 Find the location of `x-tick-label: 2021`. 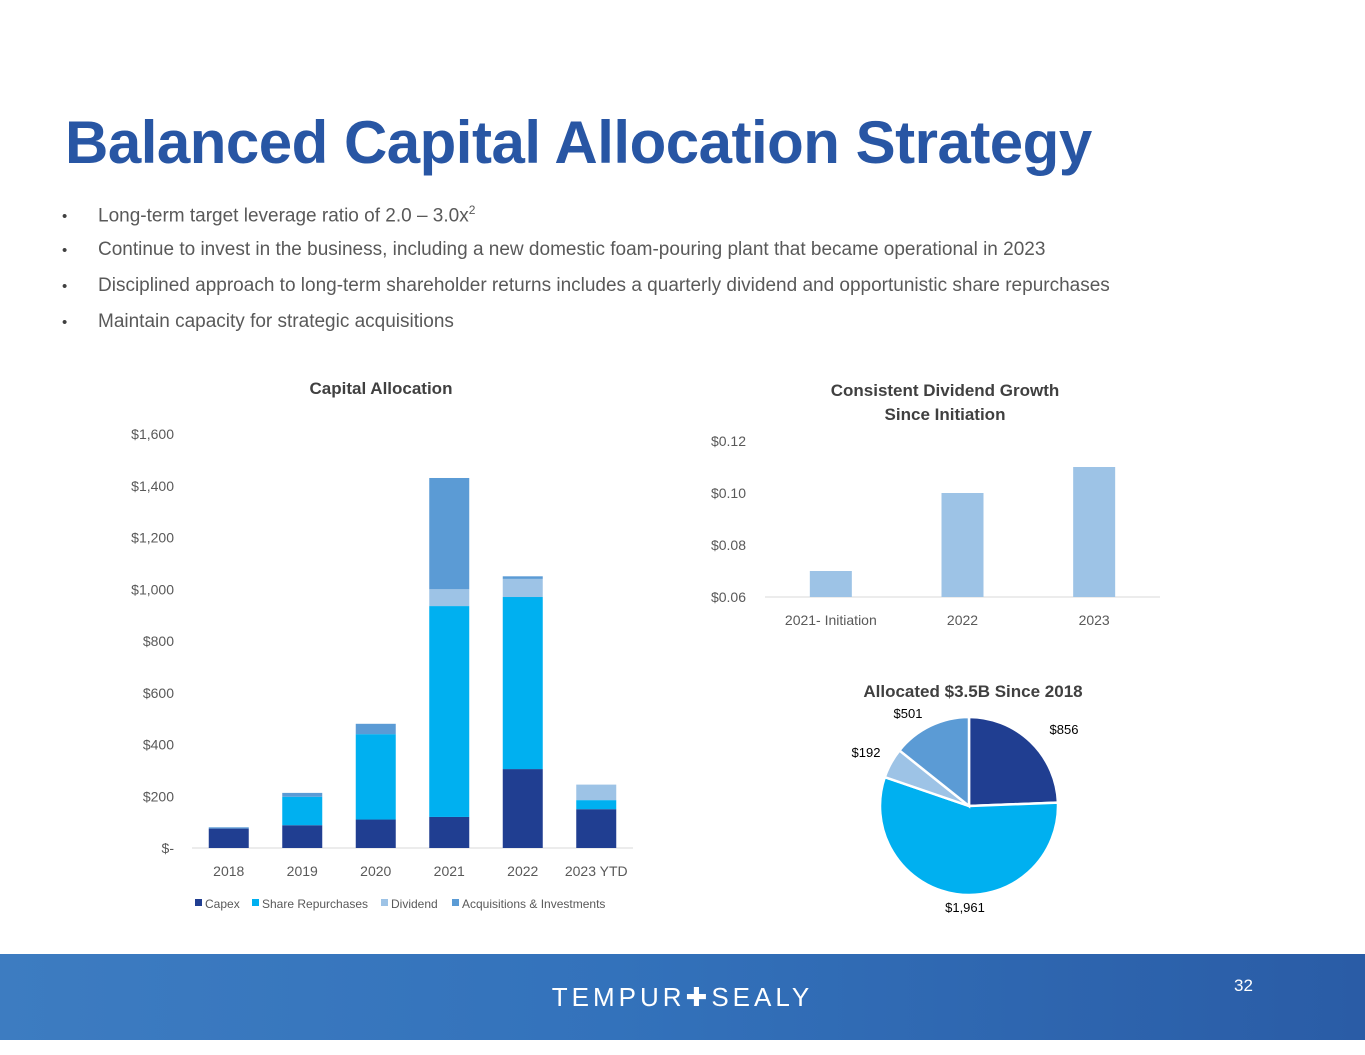

x-tick-label: 2021 is located at coordinates (449, 871).